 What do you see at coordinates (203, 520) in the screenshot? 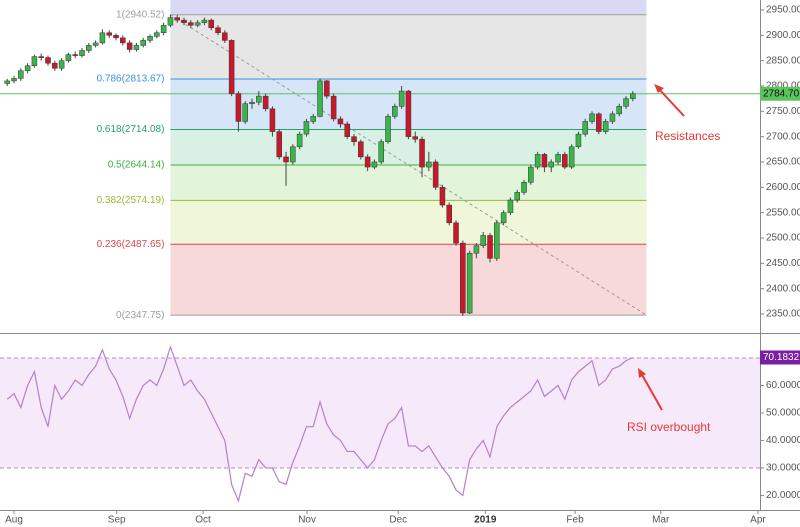
I see `x-tick-label: Oct` at bounding box center [203, 520].